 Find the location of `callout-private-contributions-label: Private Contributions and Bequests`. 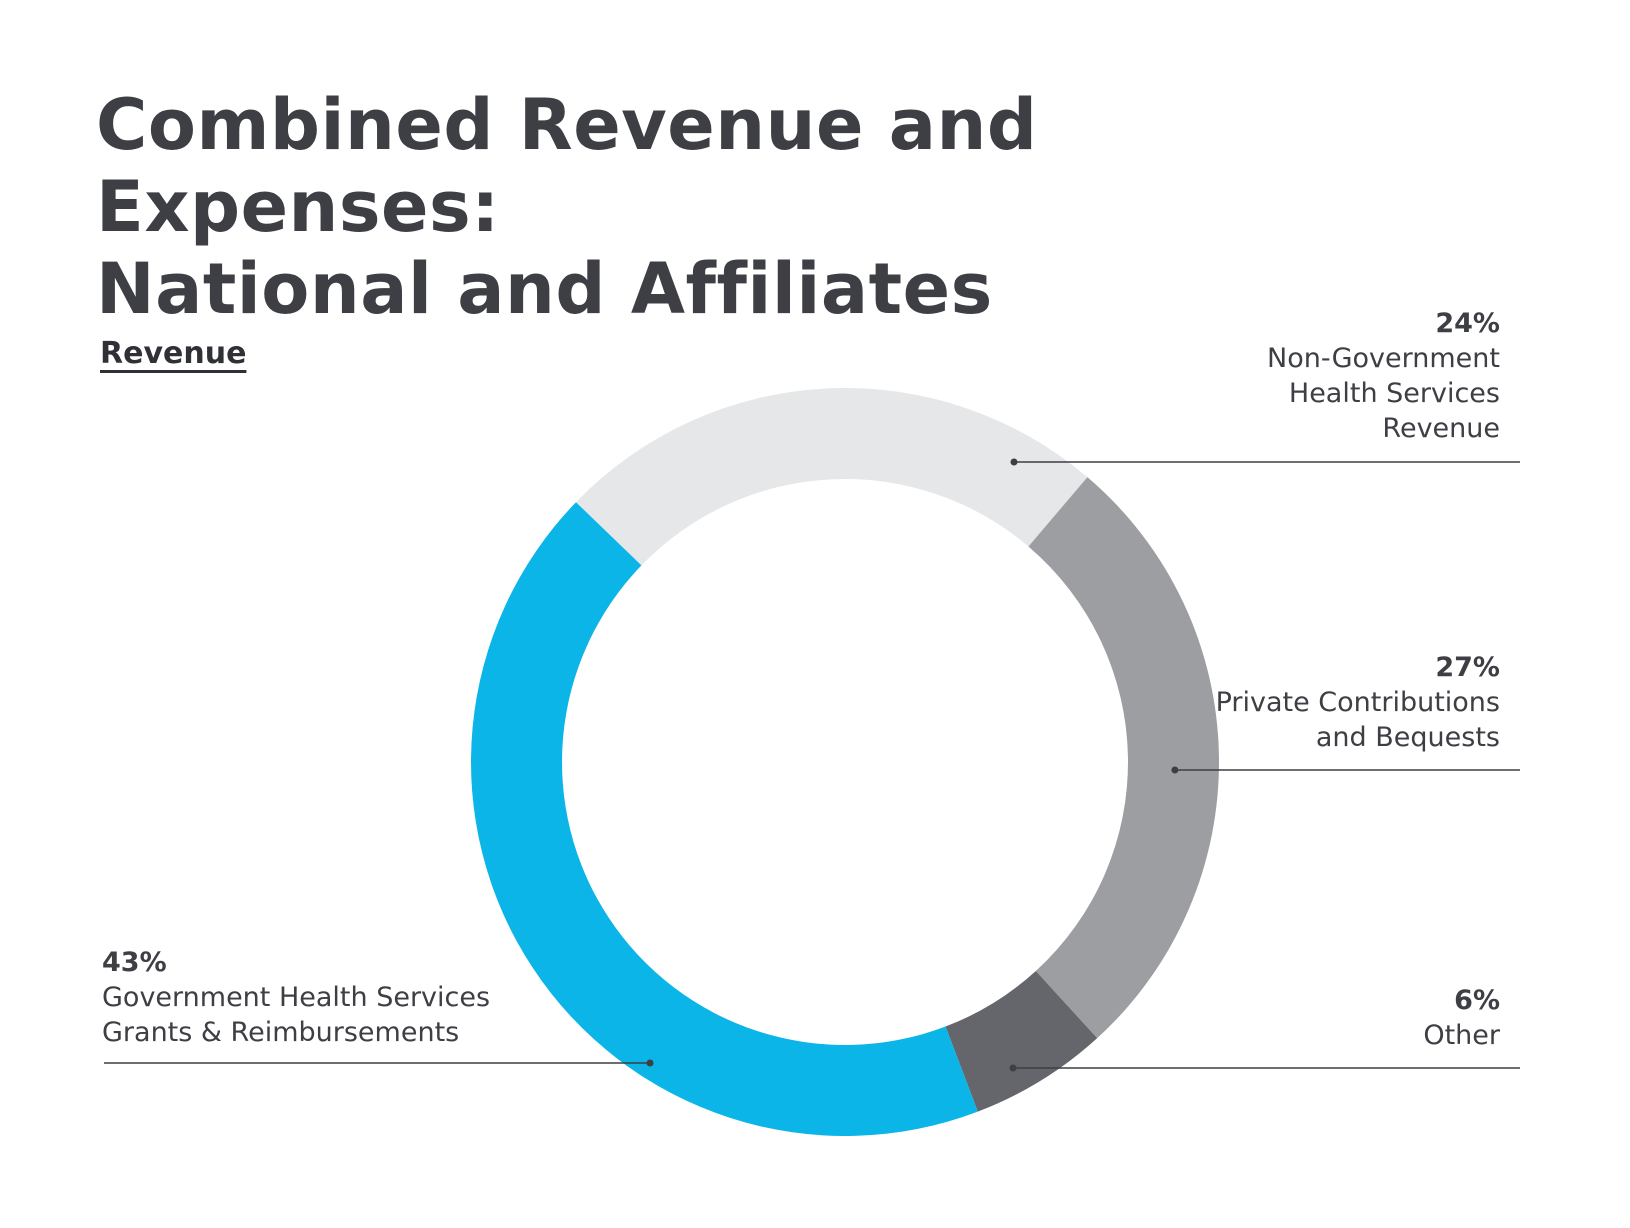

callout-private-contributions-label: Private Contributions and Bequests is located at coordinates (1357, 720).